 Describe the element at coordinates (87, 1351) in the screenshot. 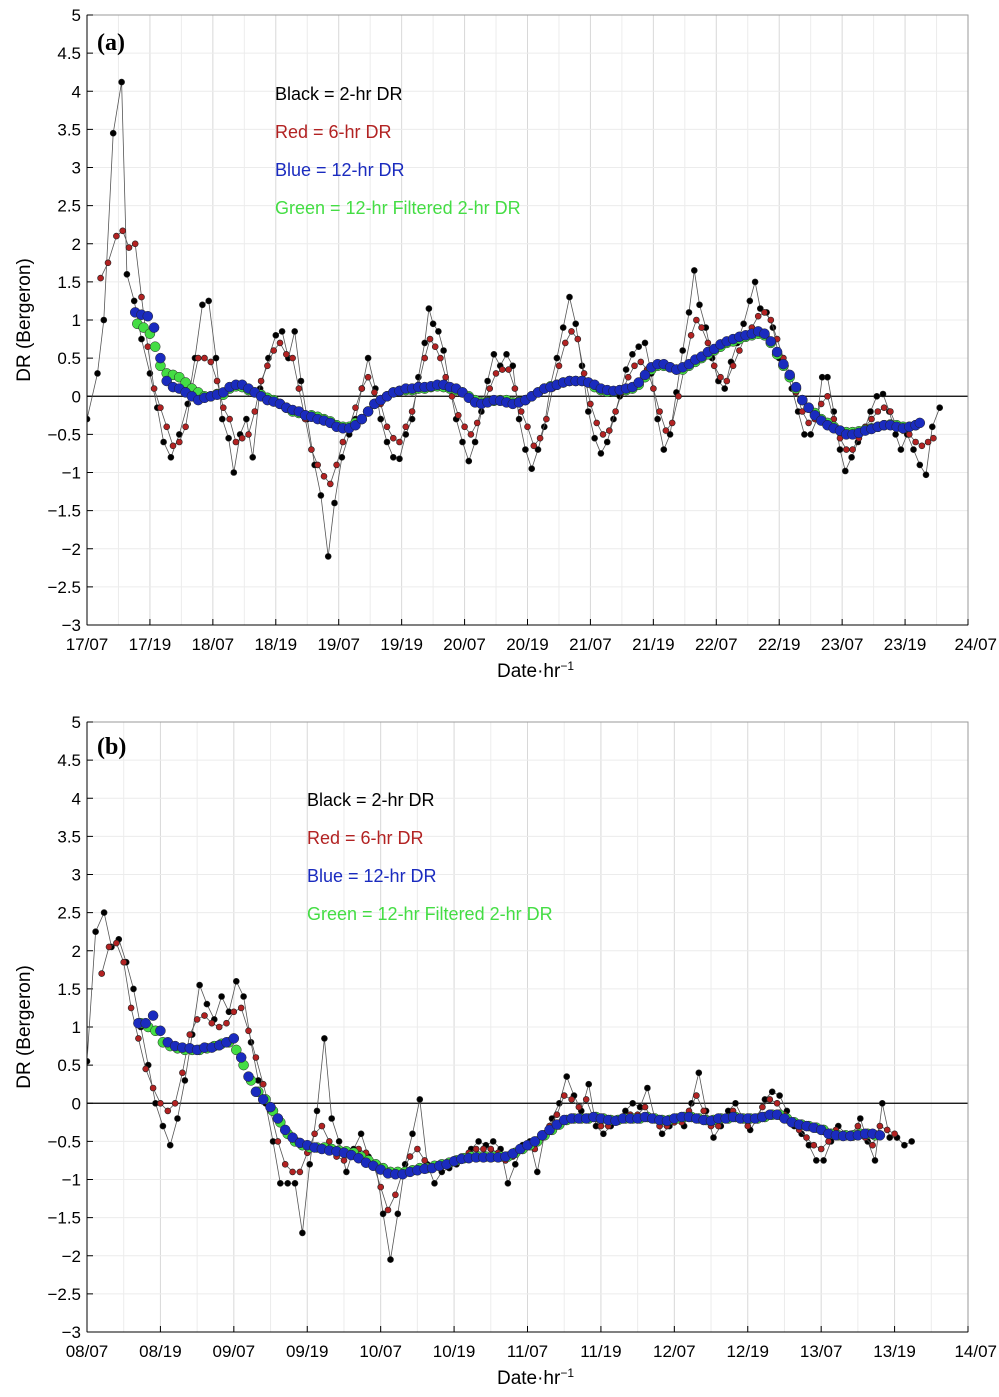

I see `x-tick-label: 08/07` at that location.